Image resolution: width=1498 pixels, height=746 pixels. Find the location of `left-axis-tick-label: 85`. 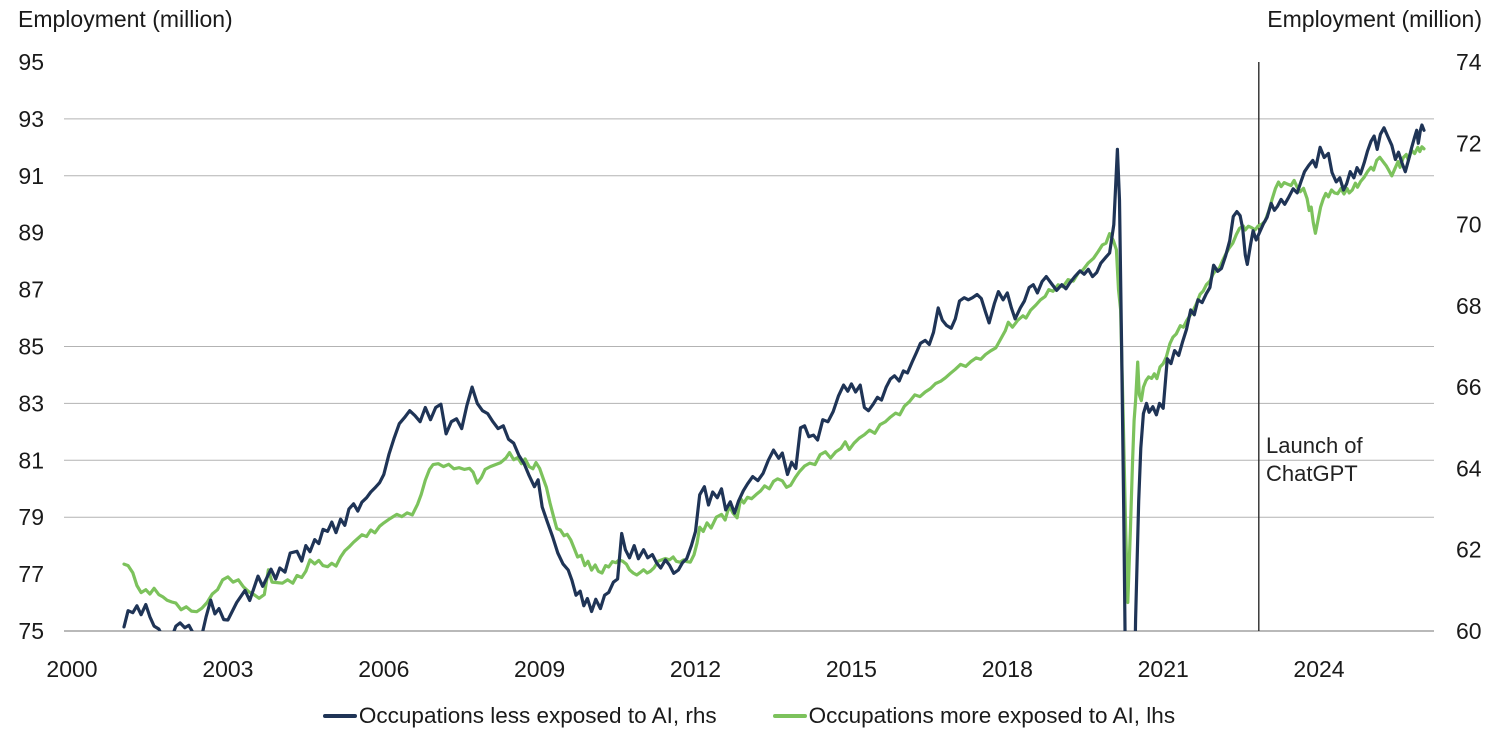

left-axis-tick-label: 85 is located at coordinates (31, 347).